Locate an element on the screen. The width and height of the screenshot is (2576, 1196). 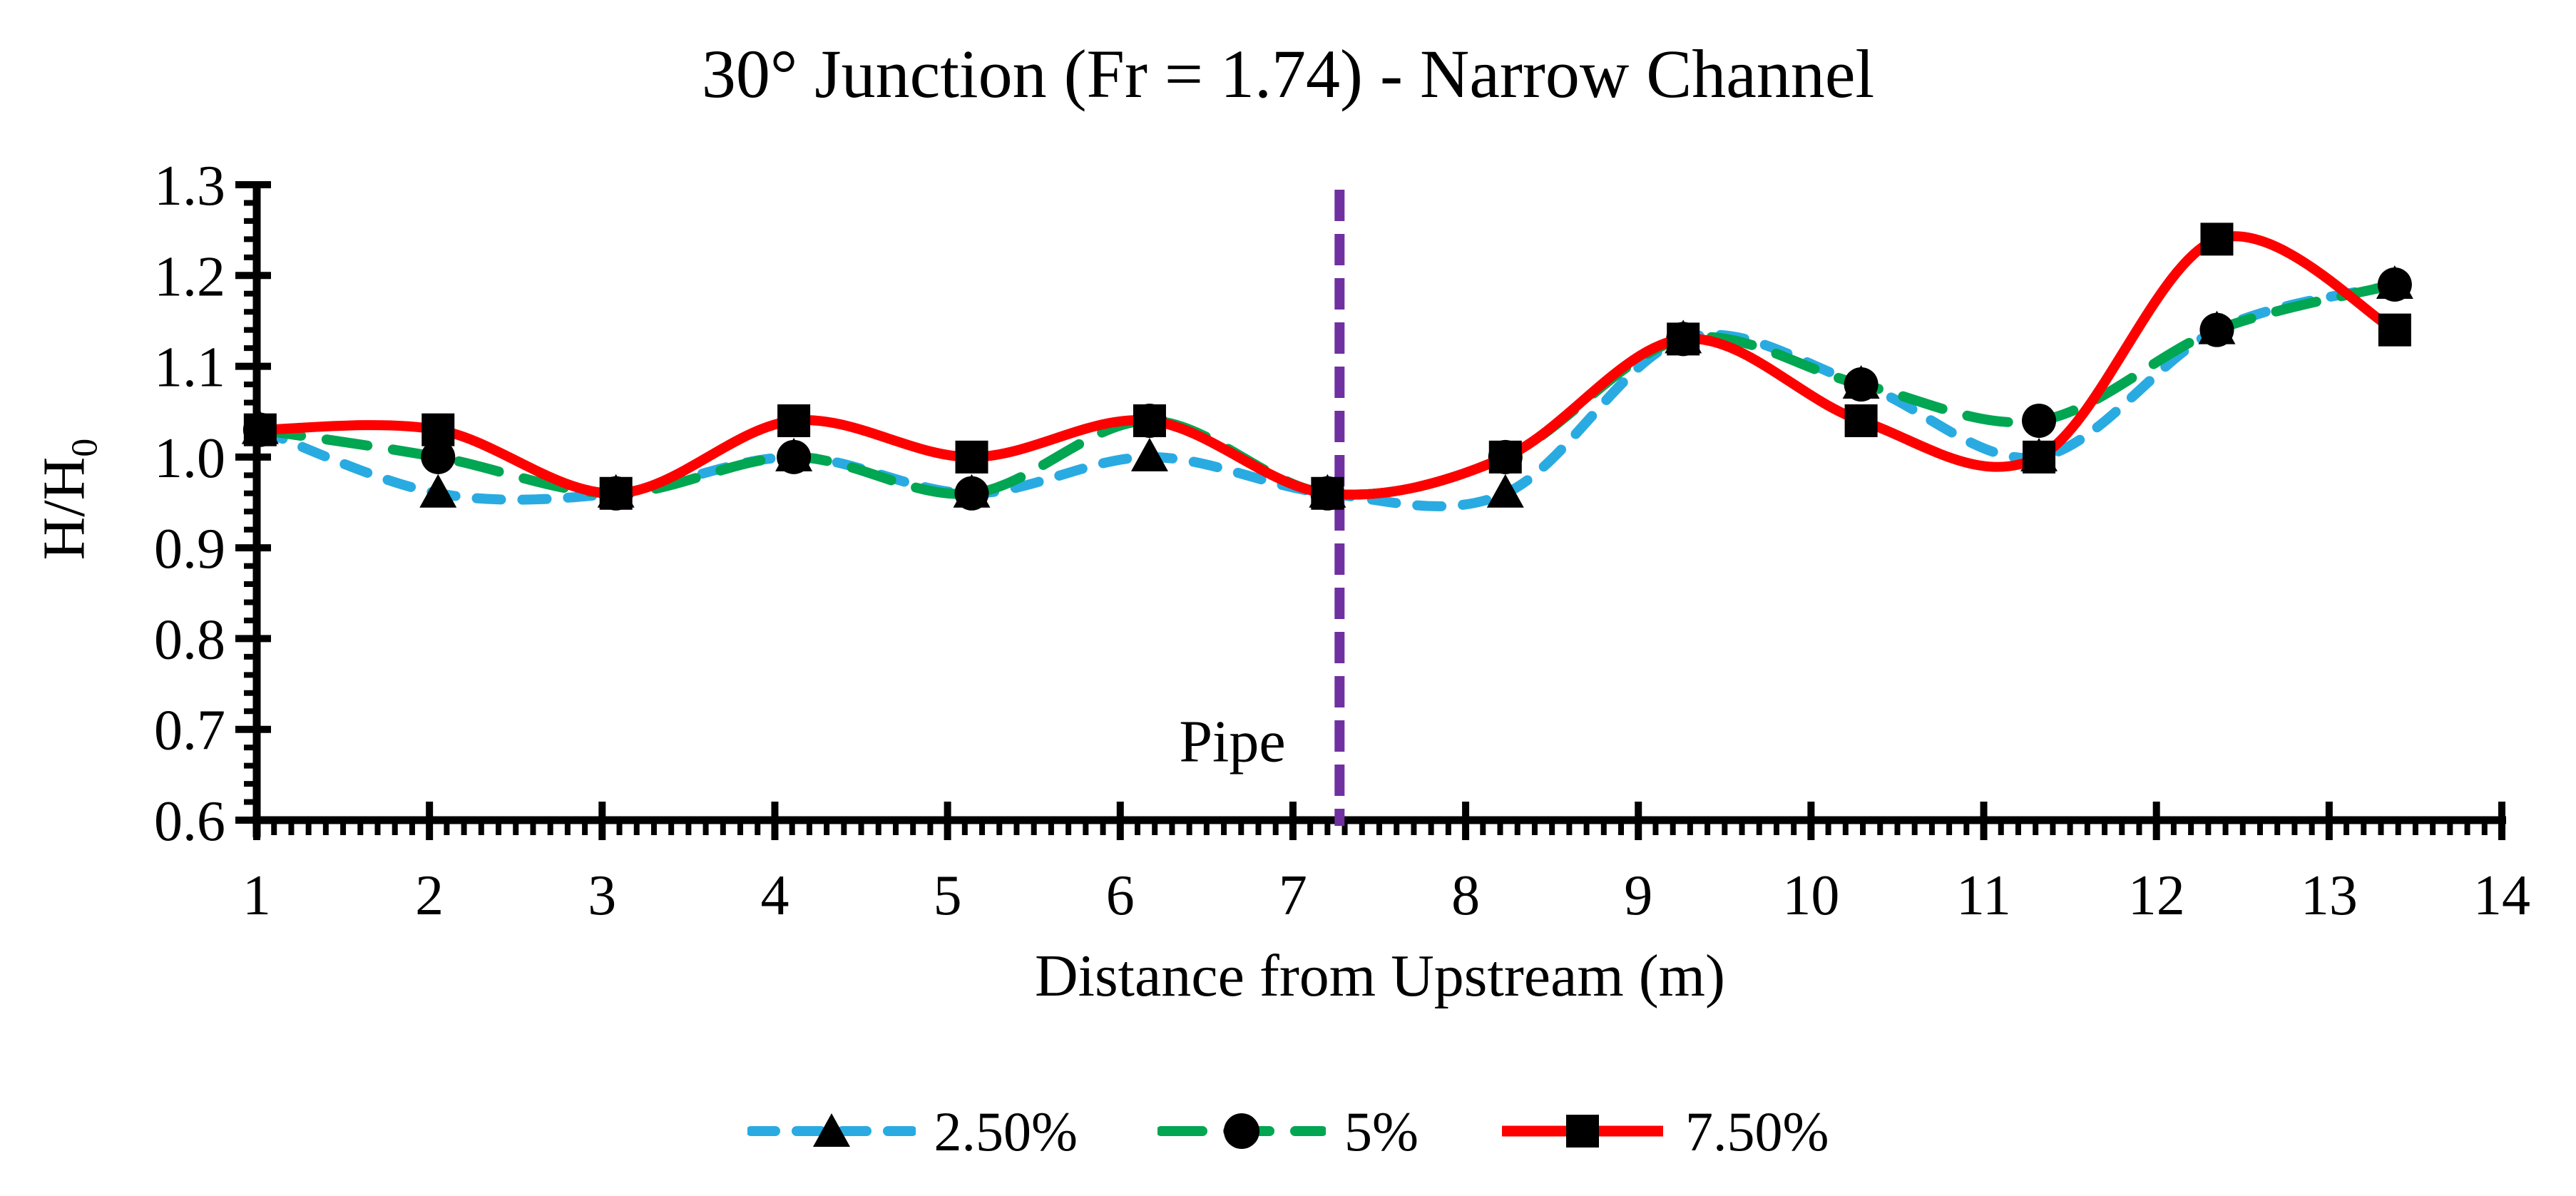
legend-sample-dashed-blue-triangle is located at coordinates (832, 1130).